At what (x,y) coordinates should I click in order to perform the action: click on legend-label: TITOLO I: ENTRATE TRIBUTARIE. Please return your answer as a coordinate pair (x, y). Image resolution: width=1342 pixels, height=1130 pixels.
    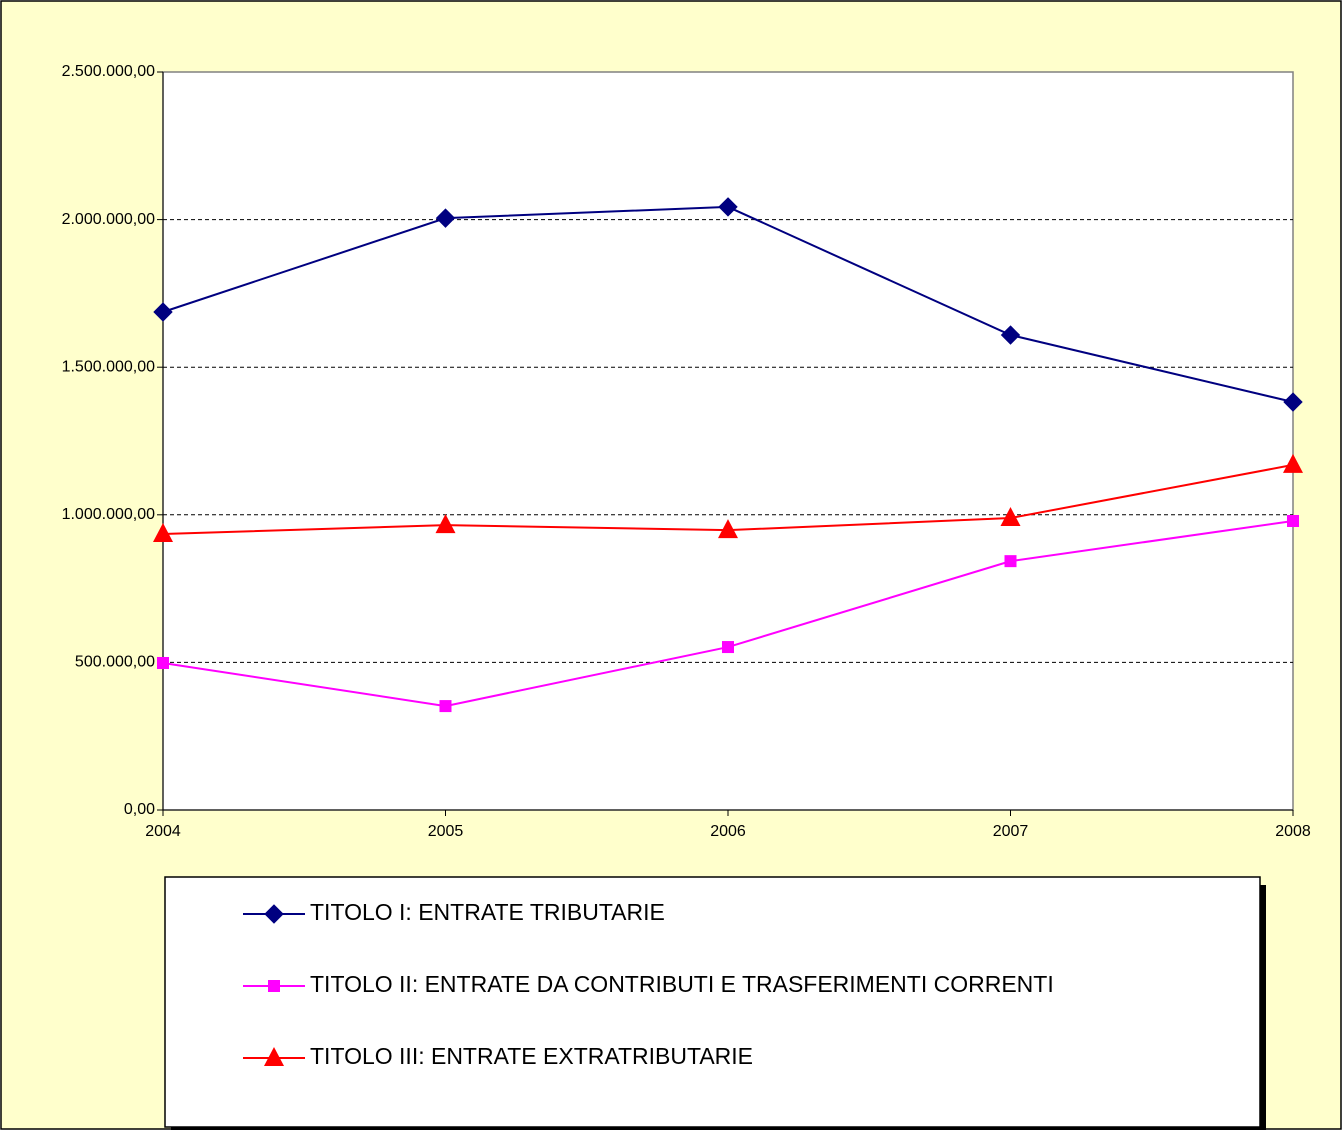
    Looking at the image, I should click on (487, 912).